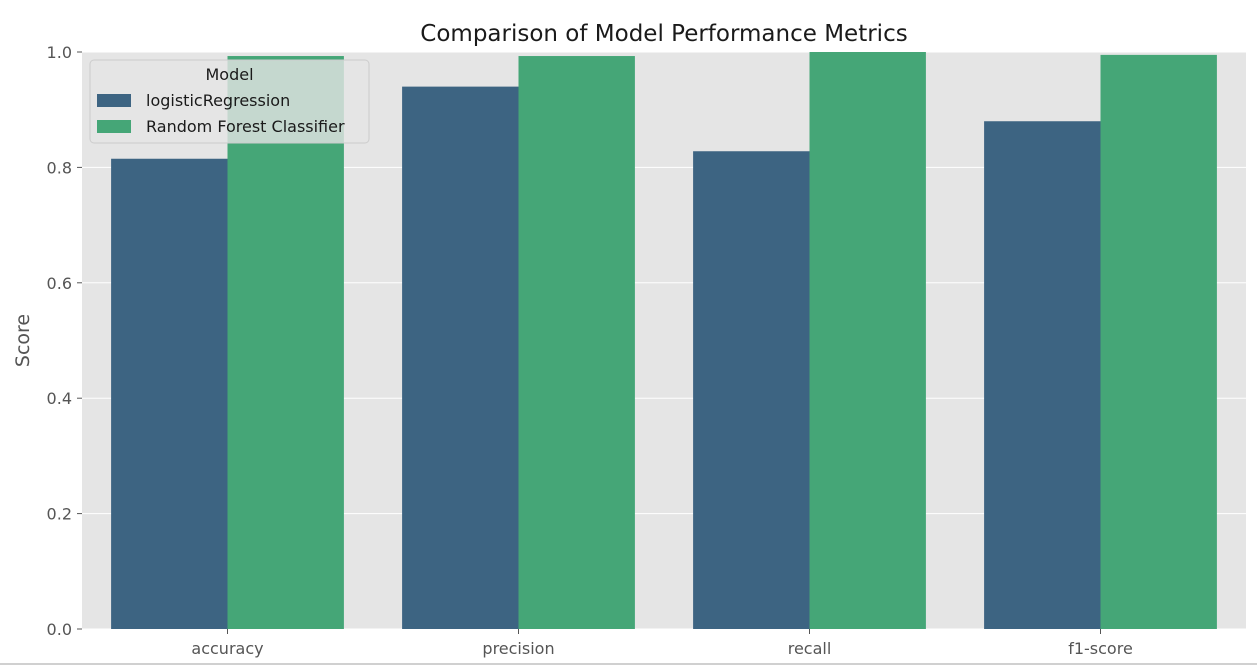 This screenshot has width=1257, height=666. What do you see at coordinates (59, 514) in the screenshot?
I see `y-tick-label: 0.2` at bounding box center [59, 514].